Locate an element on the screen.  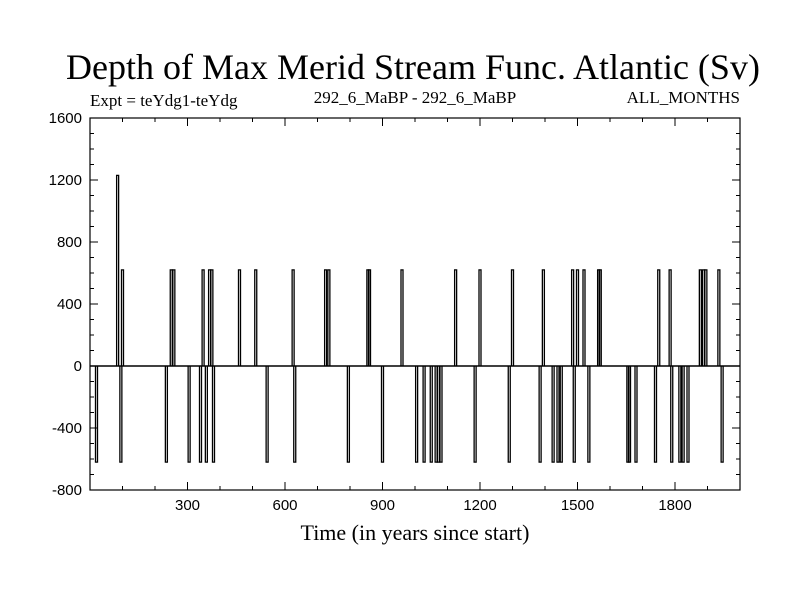
x-tick-label: 900 is located at coordinates (382, 505).